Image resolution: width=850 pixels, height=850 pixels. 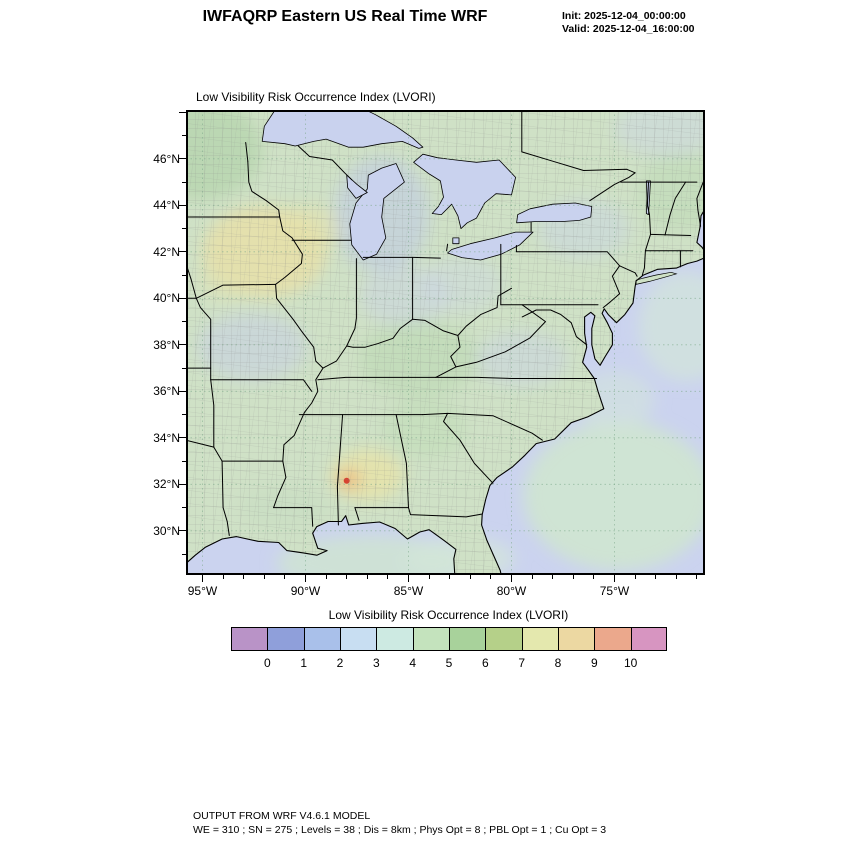 I want to click on x-tick-label: 80°W, so click(x=511, y=591).